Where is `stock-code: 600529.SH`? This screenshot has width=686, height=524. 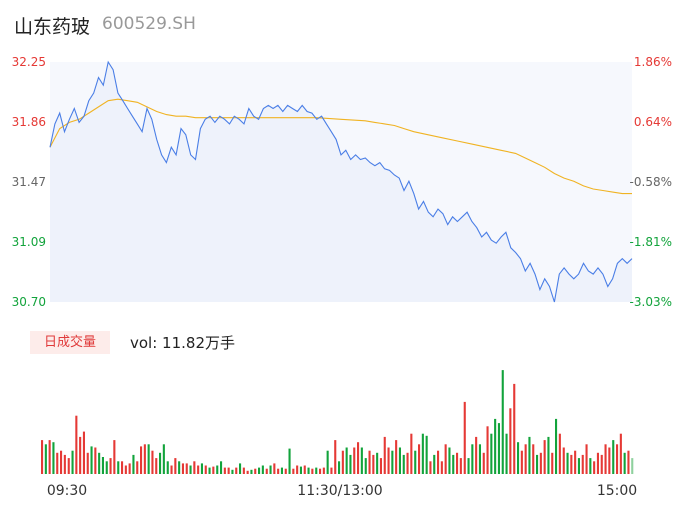
stock-code: 600529.SH is located at coordinates (149, 24).